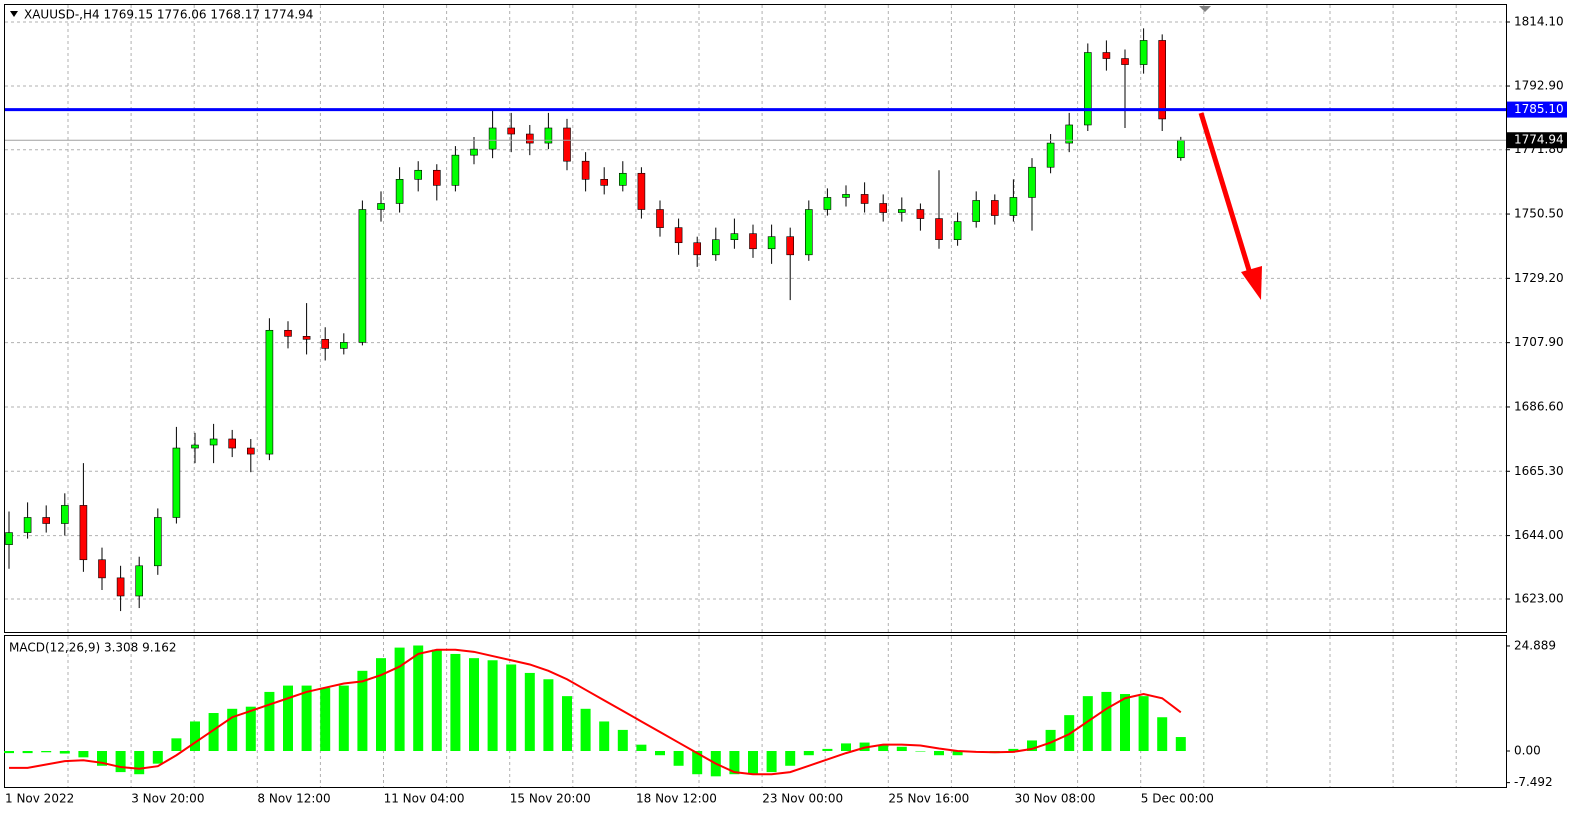  What do you see at coordinates (167, 799) in the screenshot?
I see `x-tick-label: 3 Nov 20:00` at bounding box center [167, 799].